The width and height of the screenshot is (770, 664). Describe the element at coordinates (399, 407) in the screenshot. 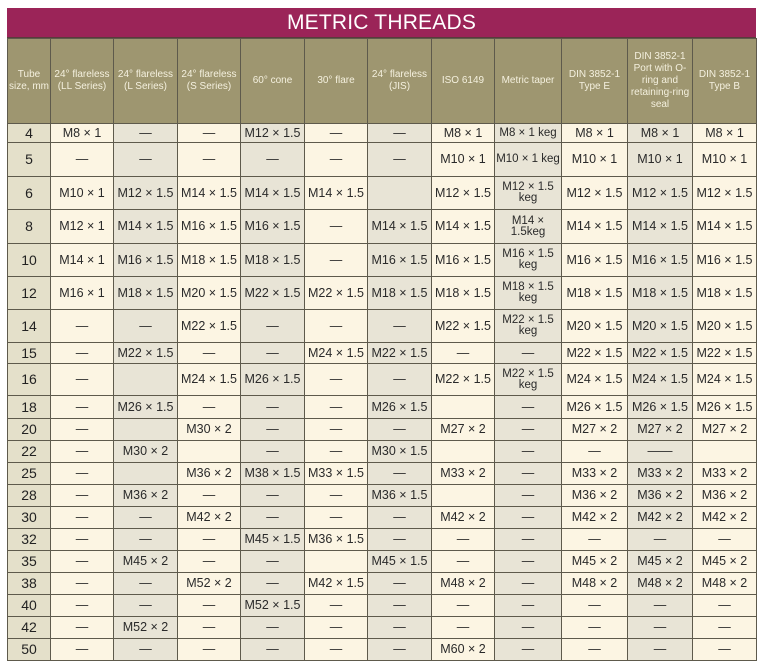

I see `thread-cell: M26 × 1.5` at that location.